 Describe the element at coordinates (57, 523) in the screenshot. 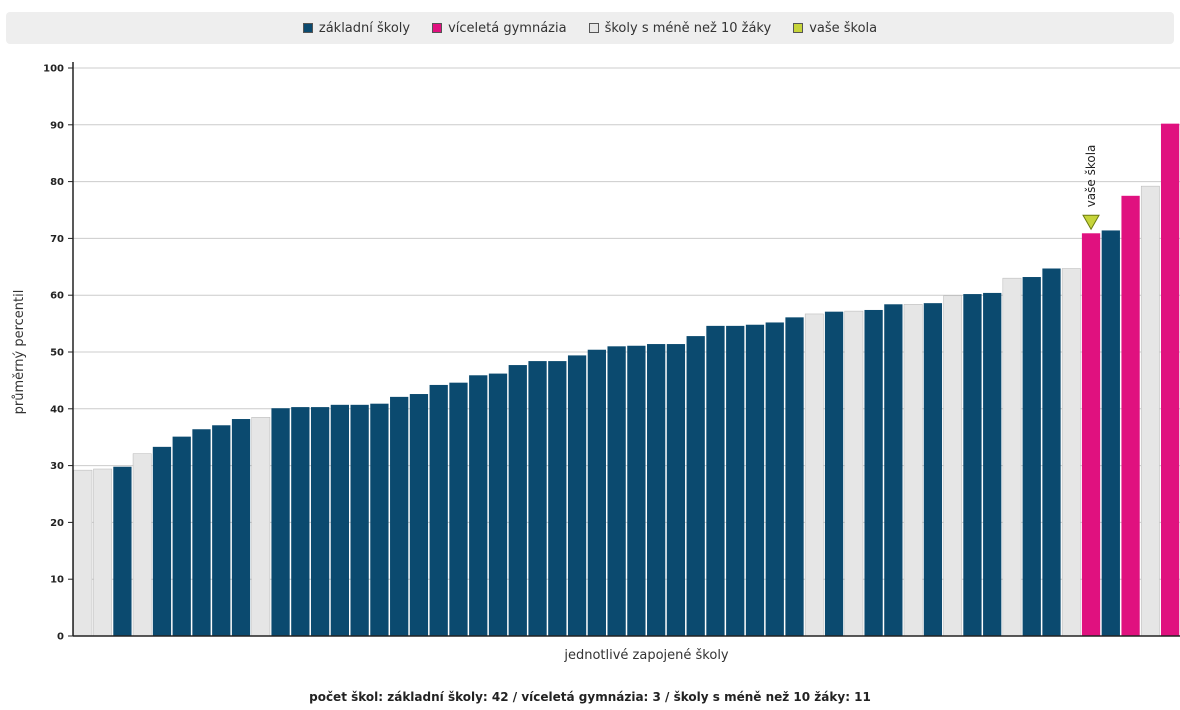

I see `y-tick-label: 20` at that location.